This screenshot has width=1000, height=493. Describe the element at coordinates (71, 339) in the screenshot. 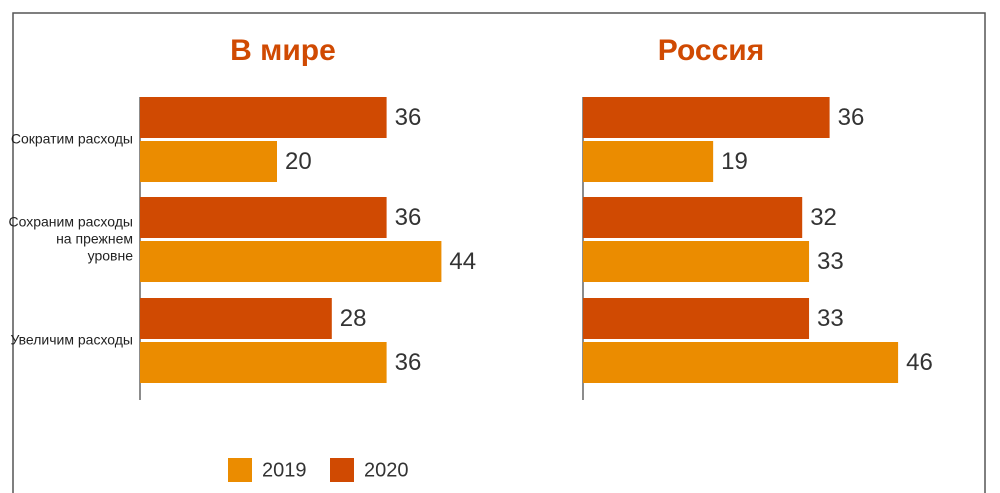

I see `category-label: Увеличим расходы` at that location.